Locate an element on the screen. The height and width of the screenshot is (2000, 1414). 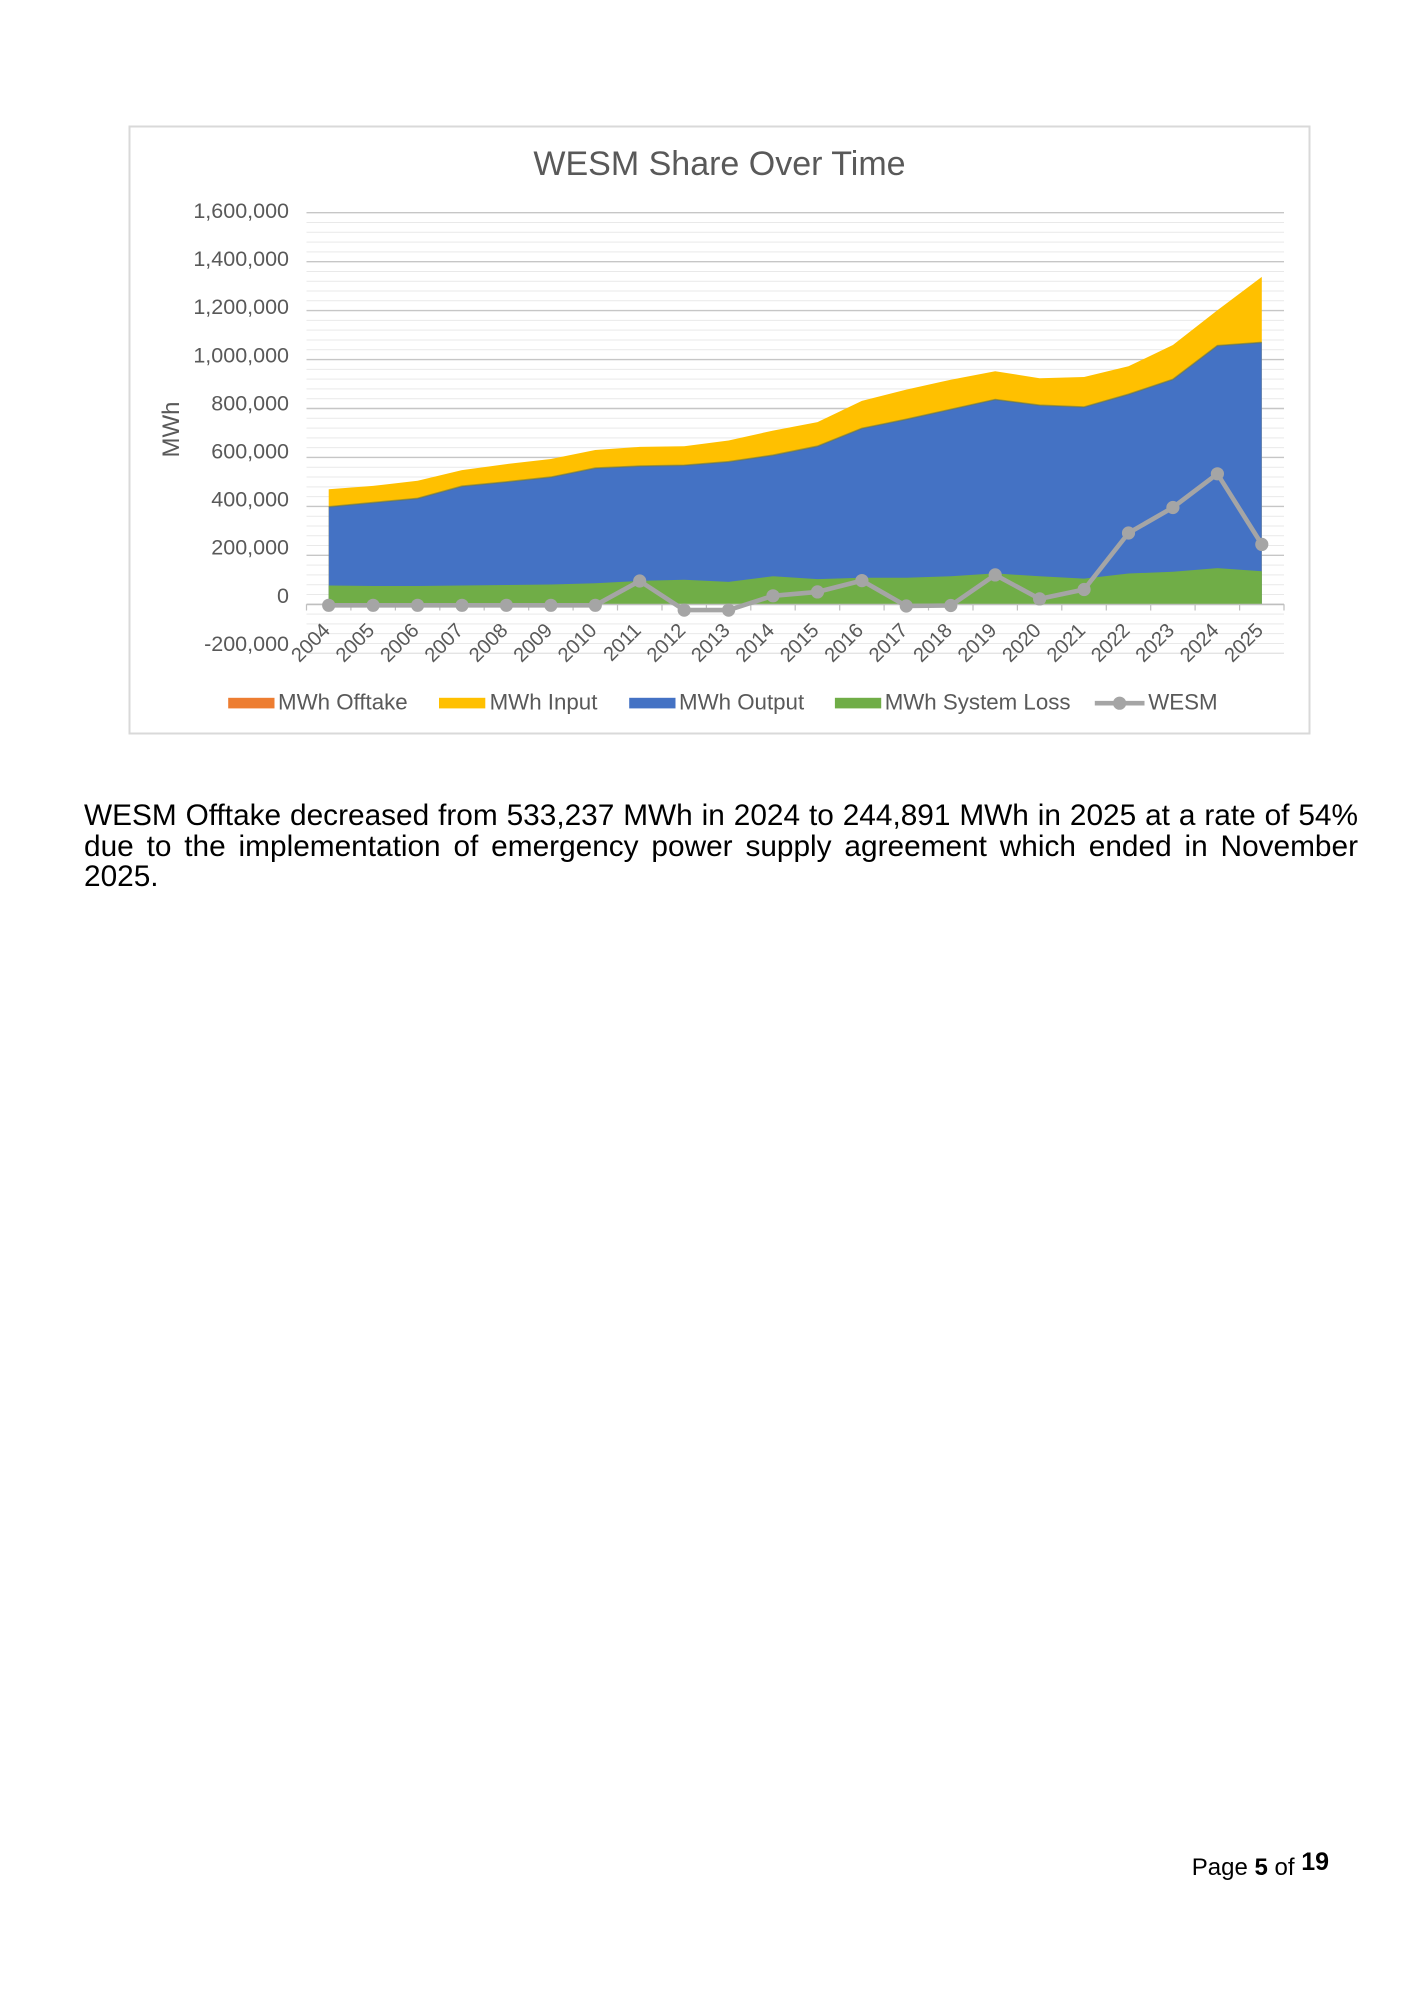
svg-text: MWh Offtake is located at coordinates (343, 702).